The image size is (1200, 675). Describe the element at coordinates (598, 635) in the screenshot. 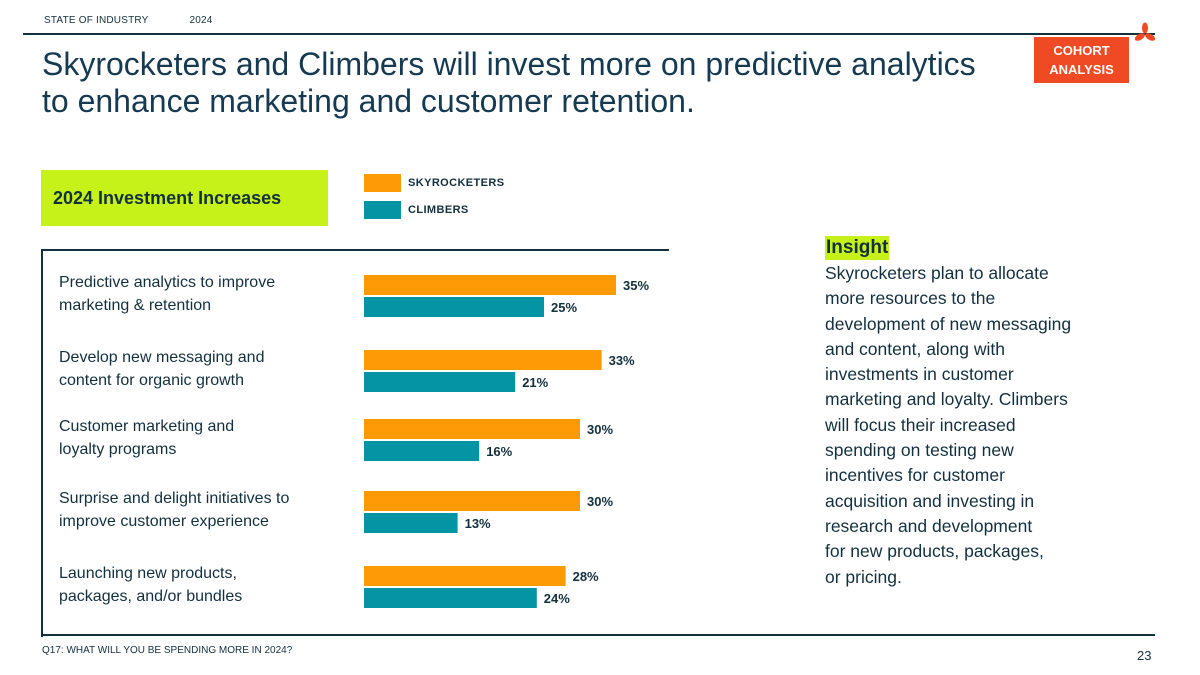

I see `bottom-divider` at that location.